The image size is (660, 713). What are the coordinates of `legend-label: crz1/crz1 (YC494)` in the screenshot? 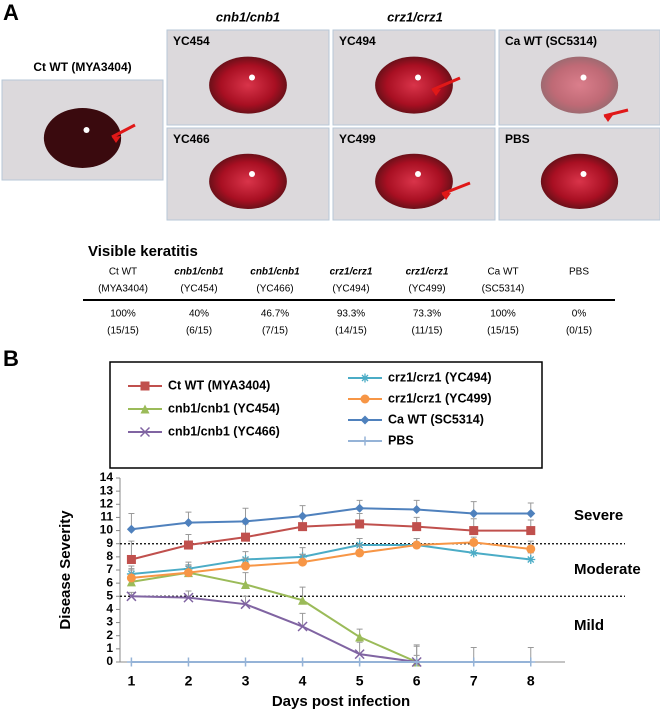 It's located at (440, 377).